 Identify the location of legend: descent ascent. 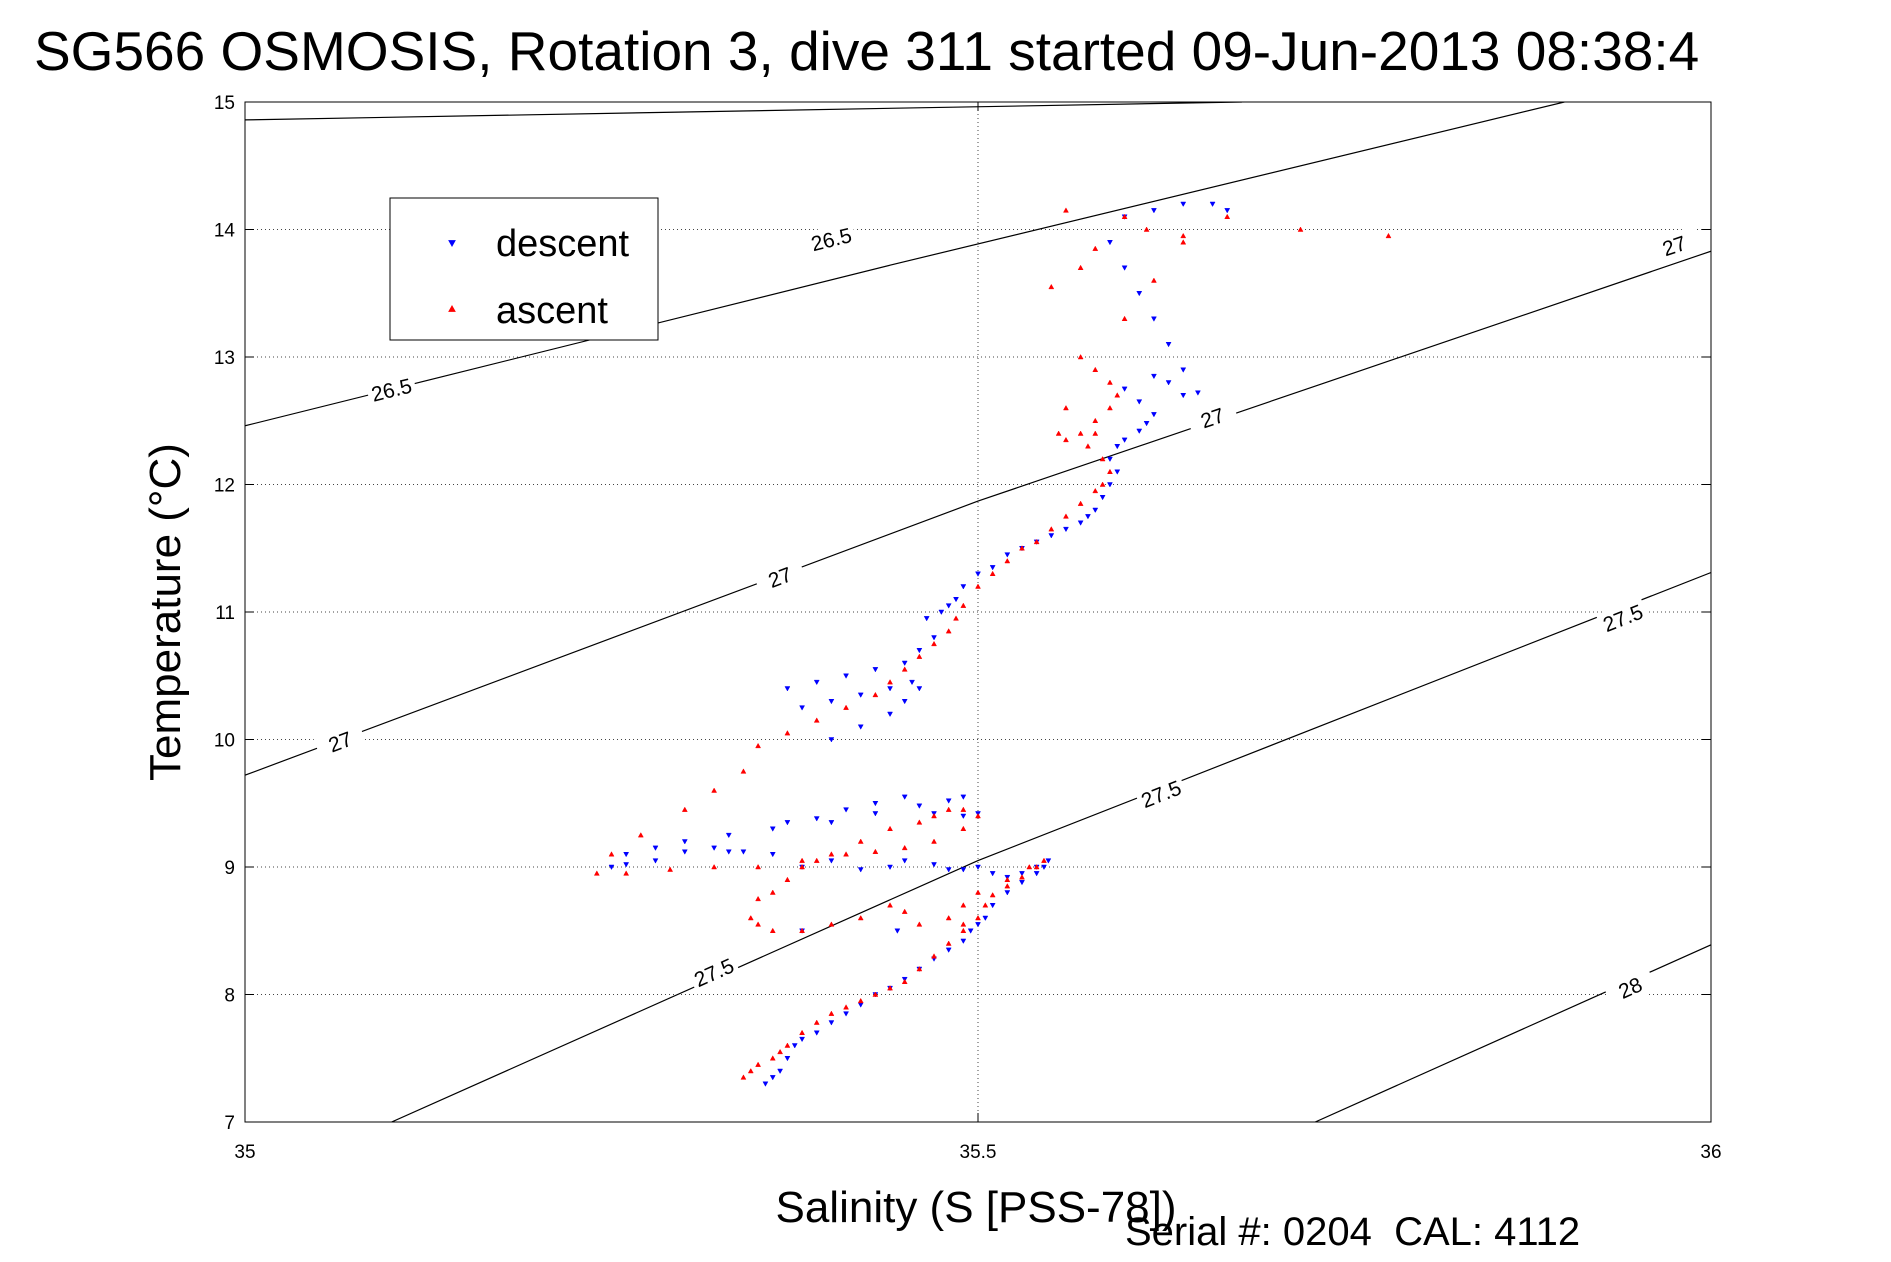
(524, 269).